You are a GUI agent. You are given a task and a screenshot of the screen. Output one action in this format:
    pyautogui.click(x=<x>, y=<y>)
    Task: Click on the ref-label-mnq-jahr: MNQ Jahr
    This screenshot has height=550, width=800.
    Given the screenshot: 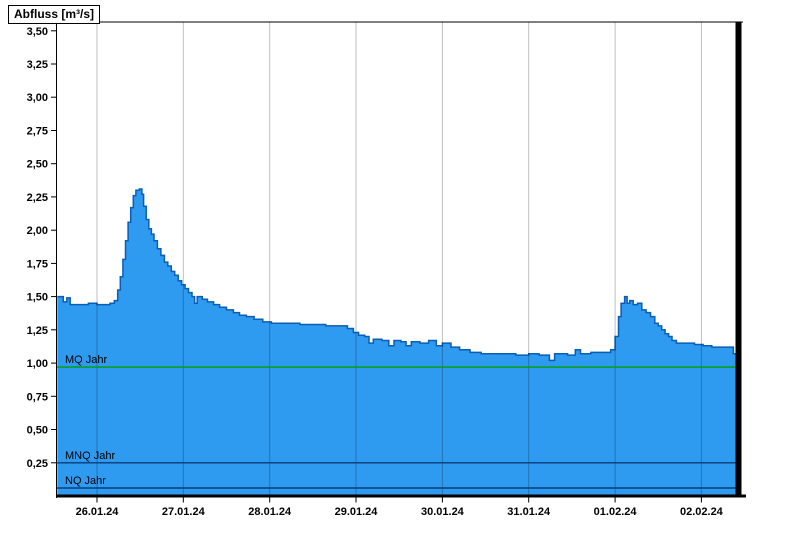 What is the action you would take?
    pyautogui.click(x=90, y=456)
    